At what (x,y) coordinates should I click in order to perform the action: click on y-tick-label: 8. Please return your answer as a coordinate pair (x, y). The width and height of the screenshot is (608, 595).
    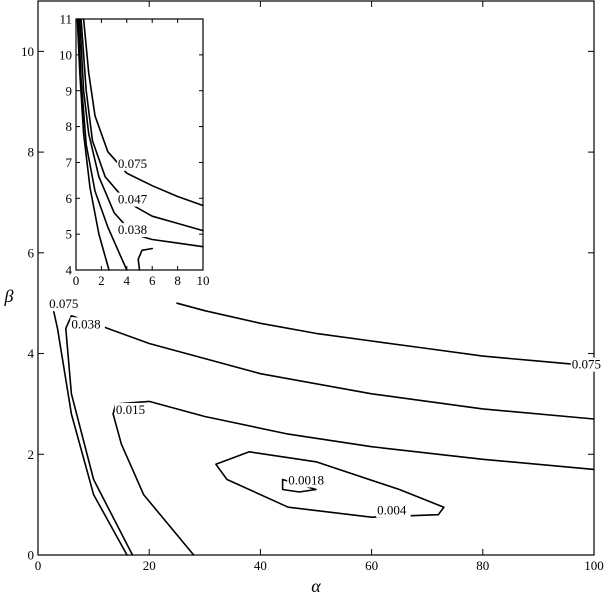
    Looking at the image, I should click on (31, 152).